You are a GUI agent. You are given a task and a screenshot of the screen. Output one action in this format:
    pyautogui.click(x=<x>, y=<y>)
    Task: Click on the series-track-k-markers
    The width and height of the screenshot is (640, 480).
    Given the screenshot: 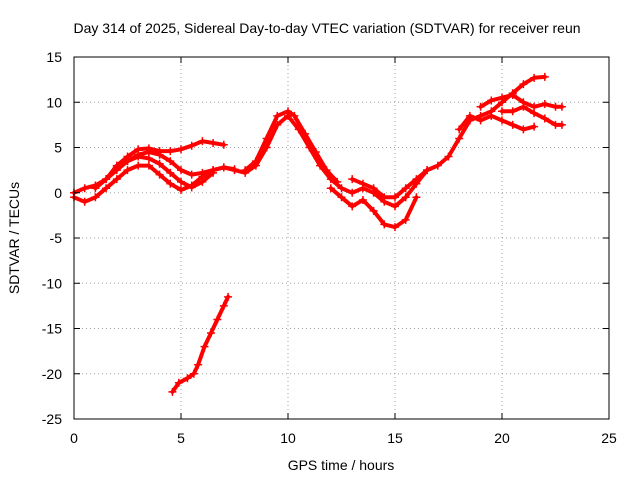 What is the action you would take?
    pyautogui.click(x=200, y=344)
    